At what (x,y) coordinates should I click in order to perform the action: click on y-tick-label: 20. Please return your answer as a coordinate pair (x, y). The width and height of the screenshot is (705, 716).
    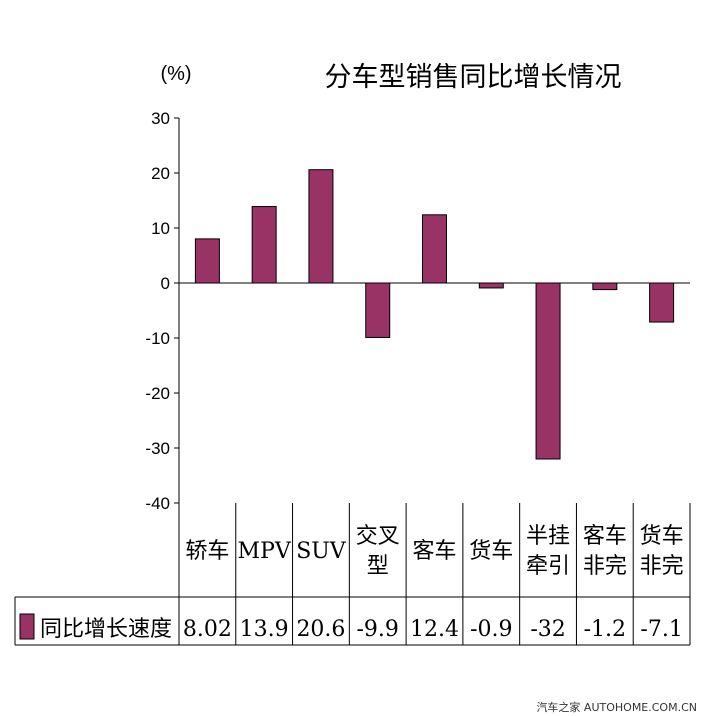
    Looking at the image, I should click on (160, 173).